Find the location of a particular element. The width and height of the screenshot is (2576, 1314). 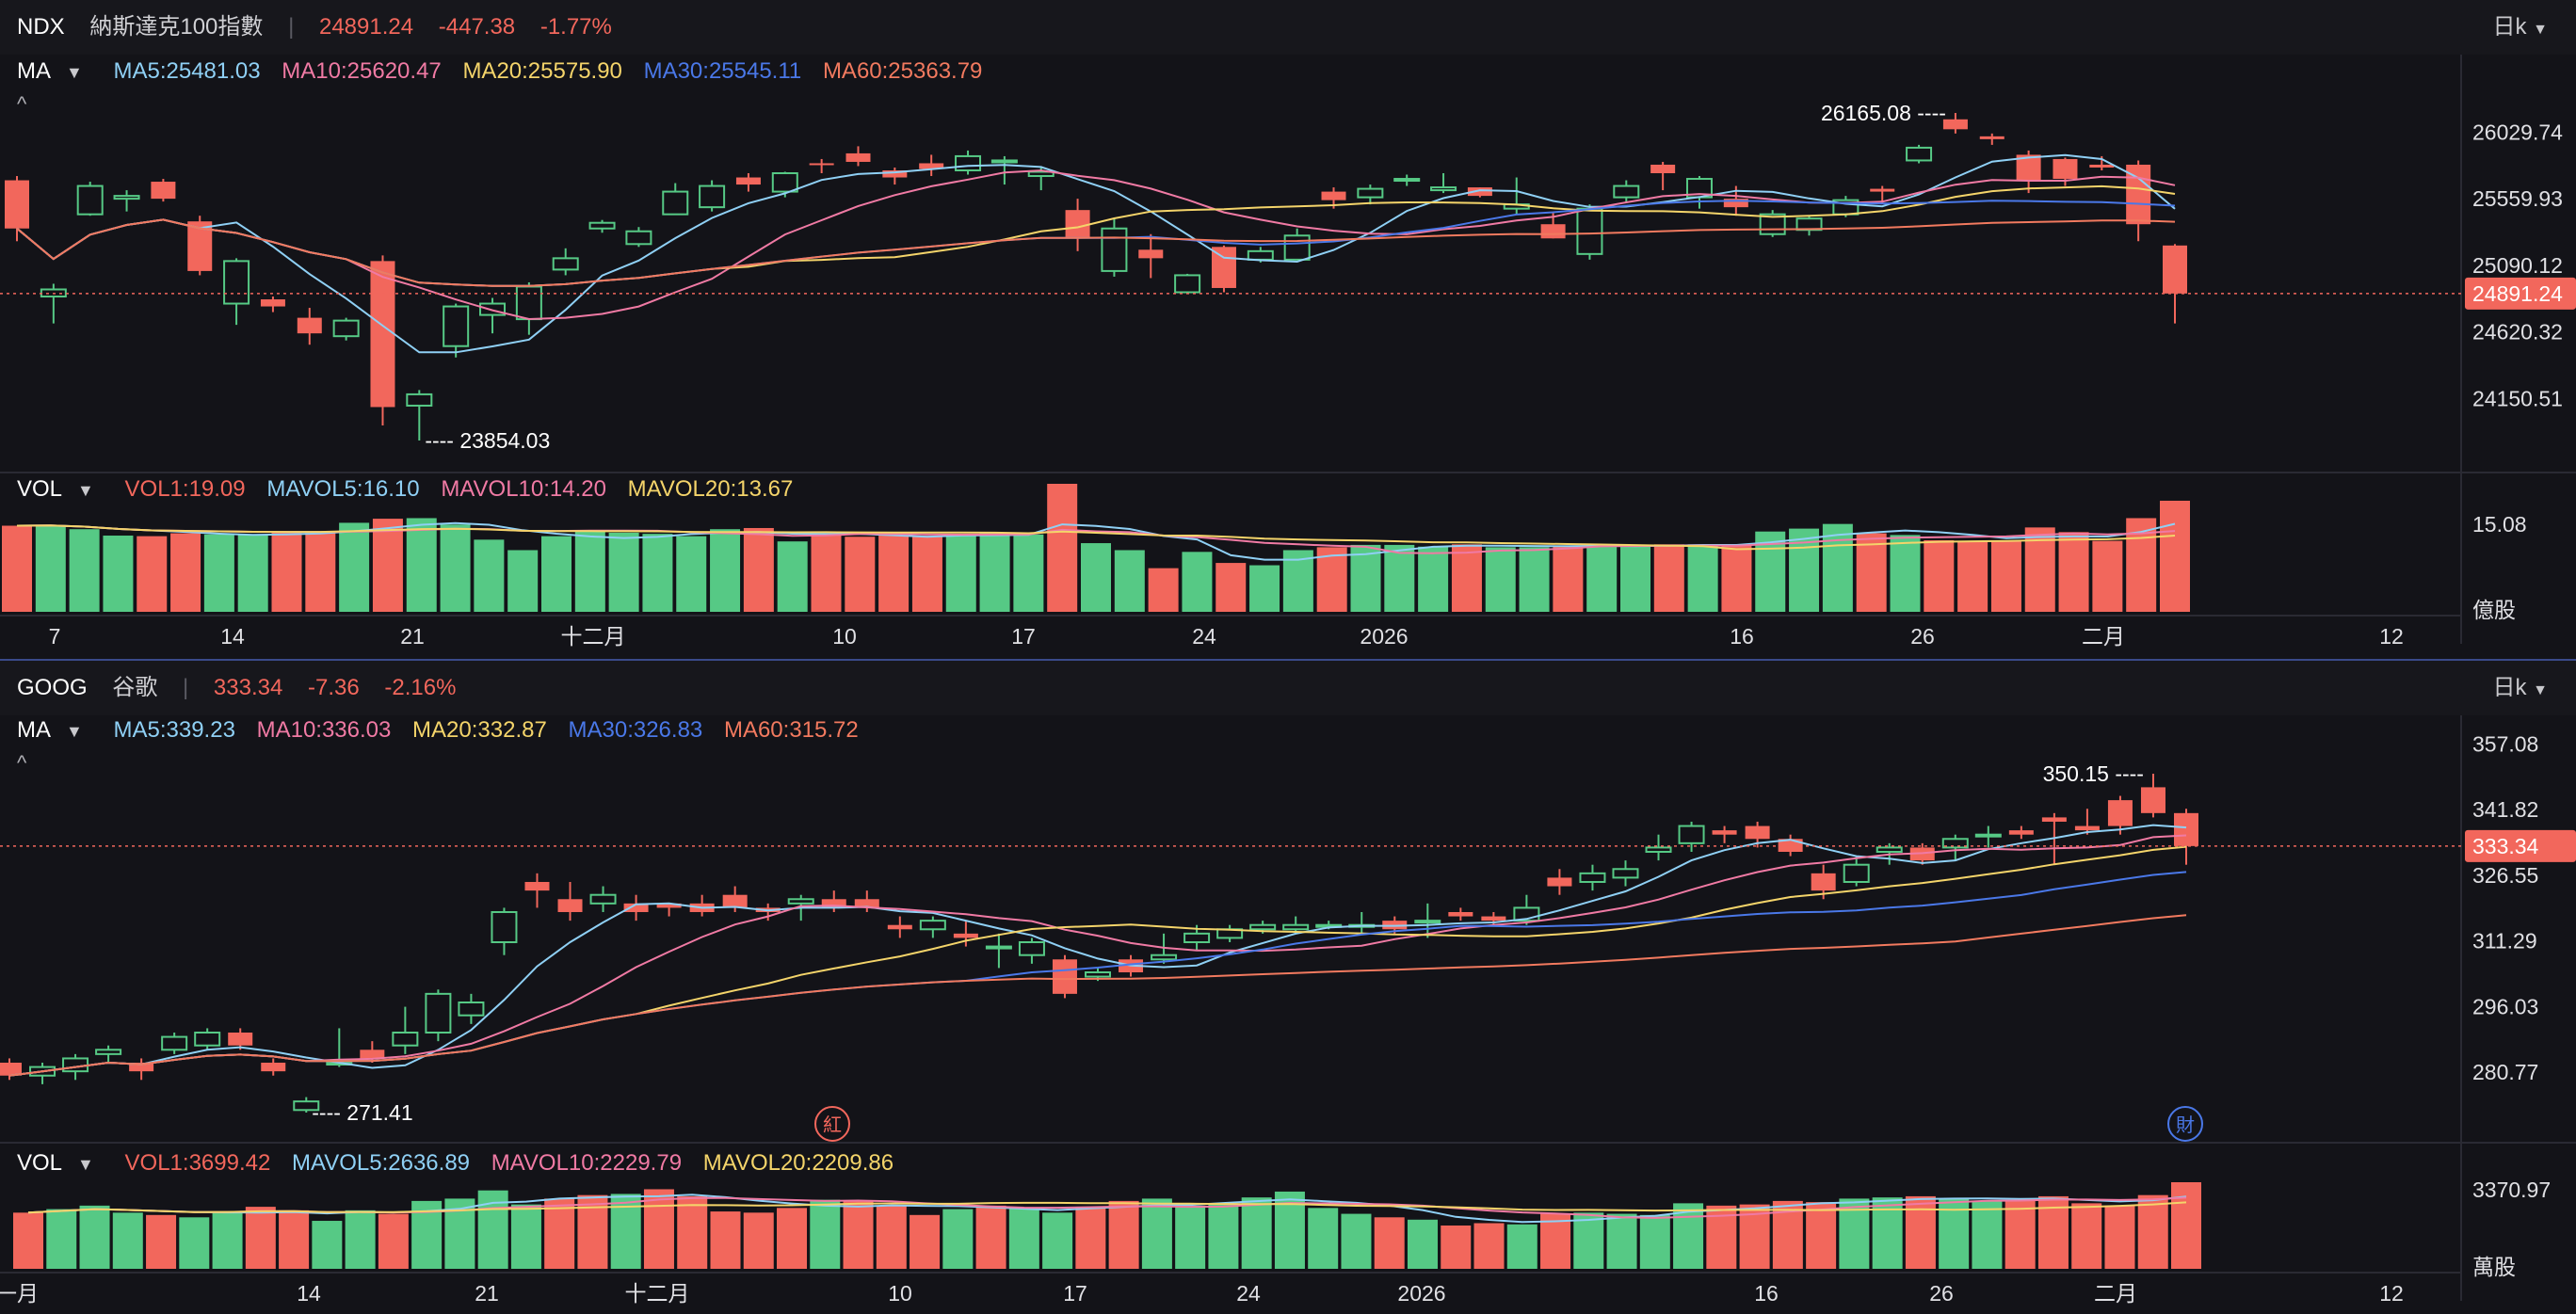

symbol-label: NDX is located at coordinates (41, 27).